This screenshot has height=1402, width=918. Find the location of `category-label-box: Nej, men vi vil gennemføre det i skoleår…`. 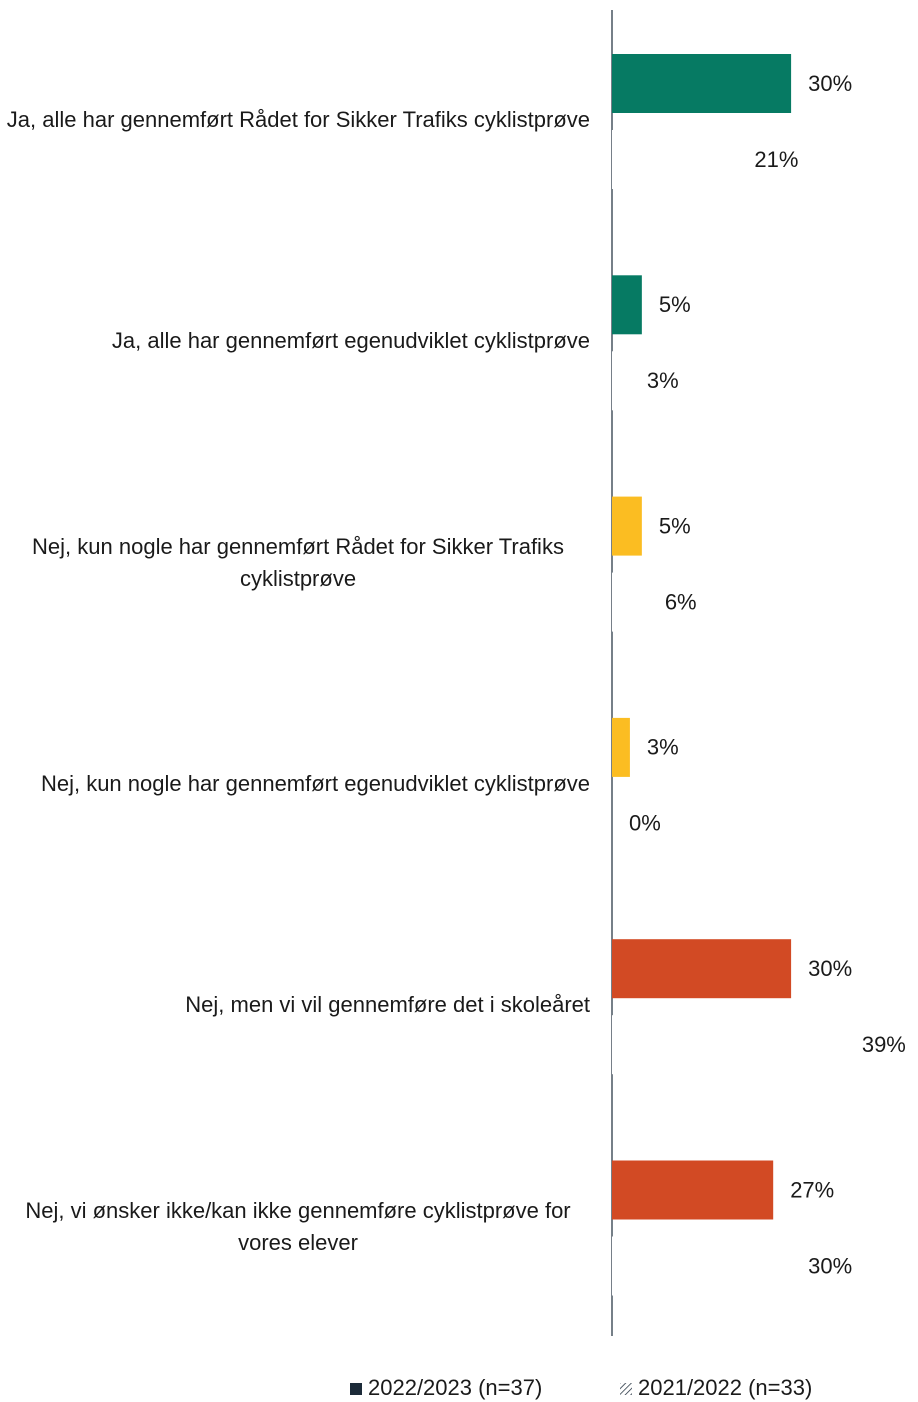

category-label-box: Nej, men vi vil gennemføre det i skoleår… is located at coordinates (295, 1005).